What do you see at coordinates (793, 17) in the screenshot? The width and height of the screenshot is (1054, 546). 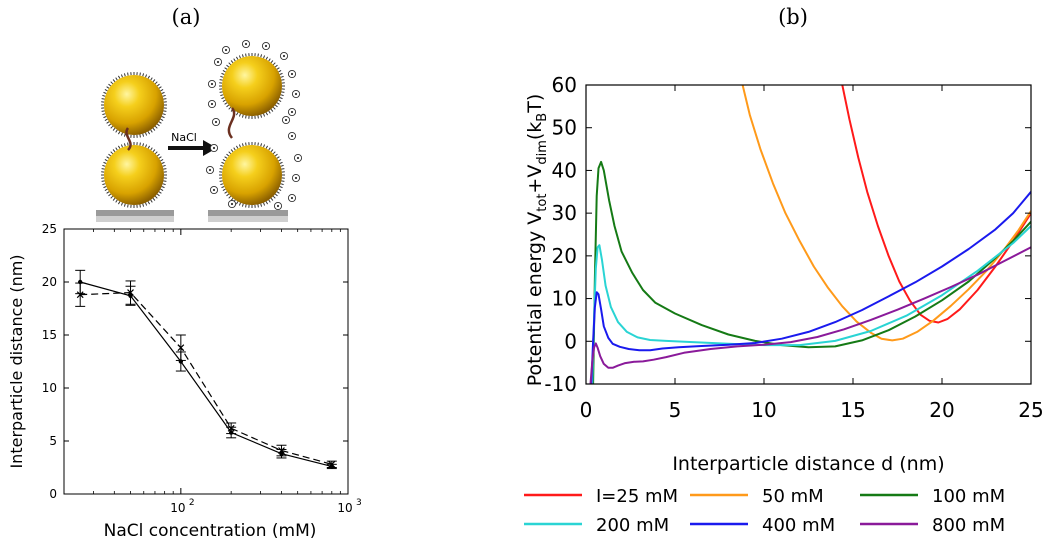 I see `panel-b-label: (b)` at bounding box center [793, 17].